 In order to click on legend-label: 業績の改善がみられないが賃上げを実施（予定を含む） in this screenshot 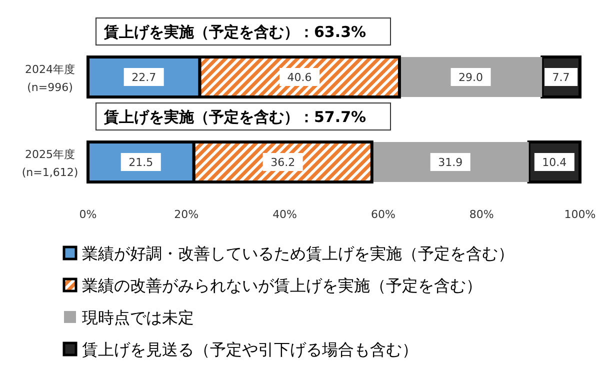, I will do `click(282, 285)`.